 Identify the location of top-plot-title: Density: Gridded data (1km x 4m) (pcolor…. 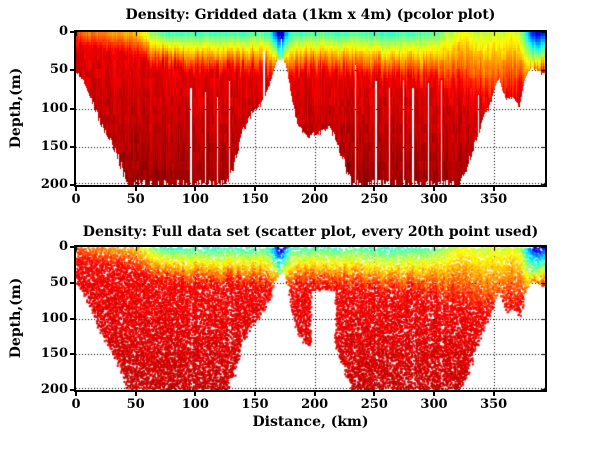
(310, 15).